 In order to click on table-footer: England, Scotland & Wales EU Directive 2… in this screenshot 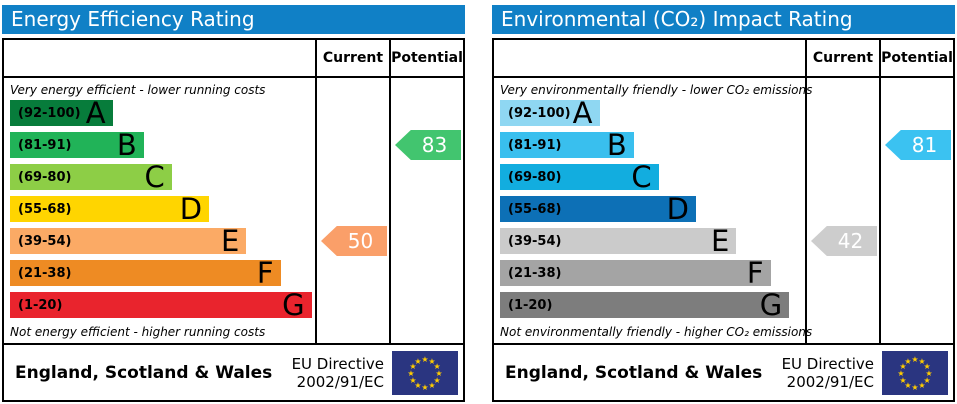, I will do `click(233, 371)`.